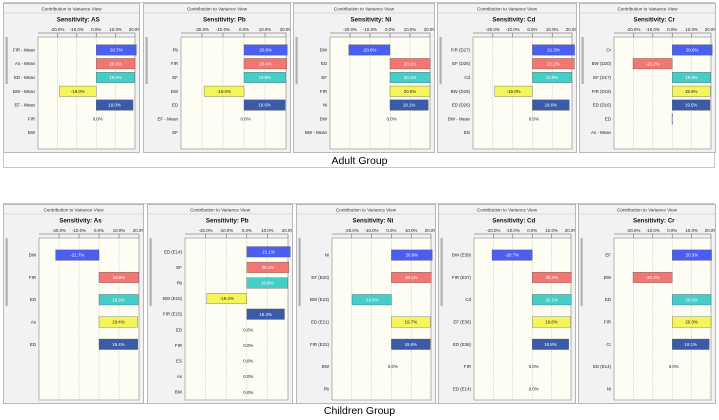 This screenshot has width=719, height=420. I want to click on data-label: 20.2%, so click(552, 277).